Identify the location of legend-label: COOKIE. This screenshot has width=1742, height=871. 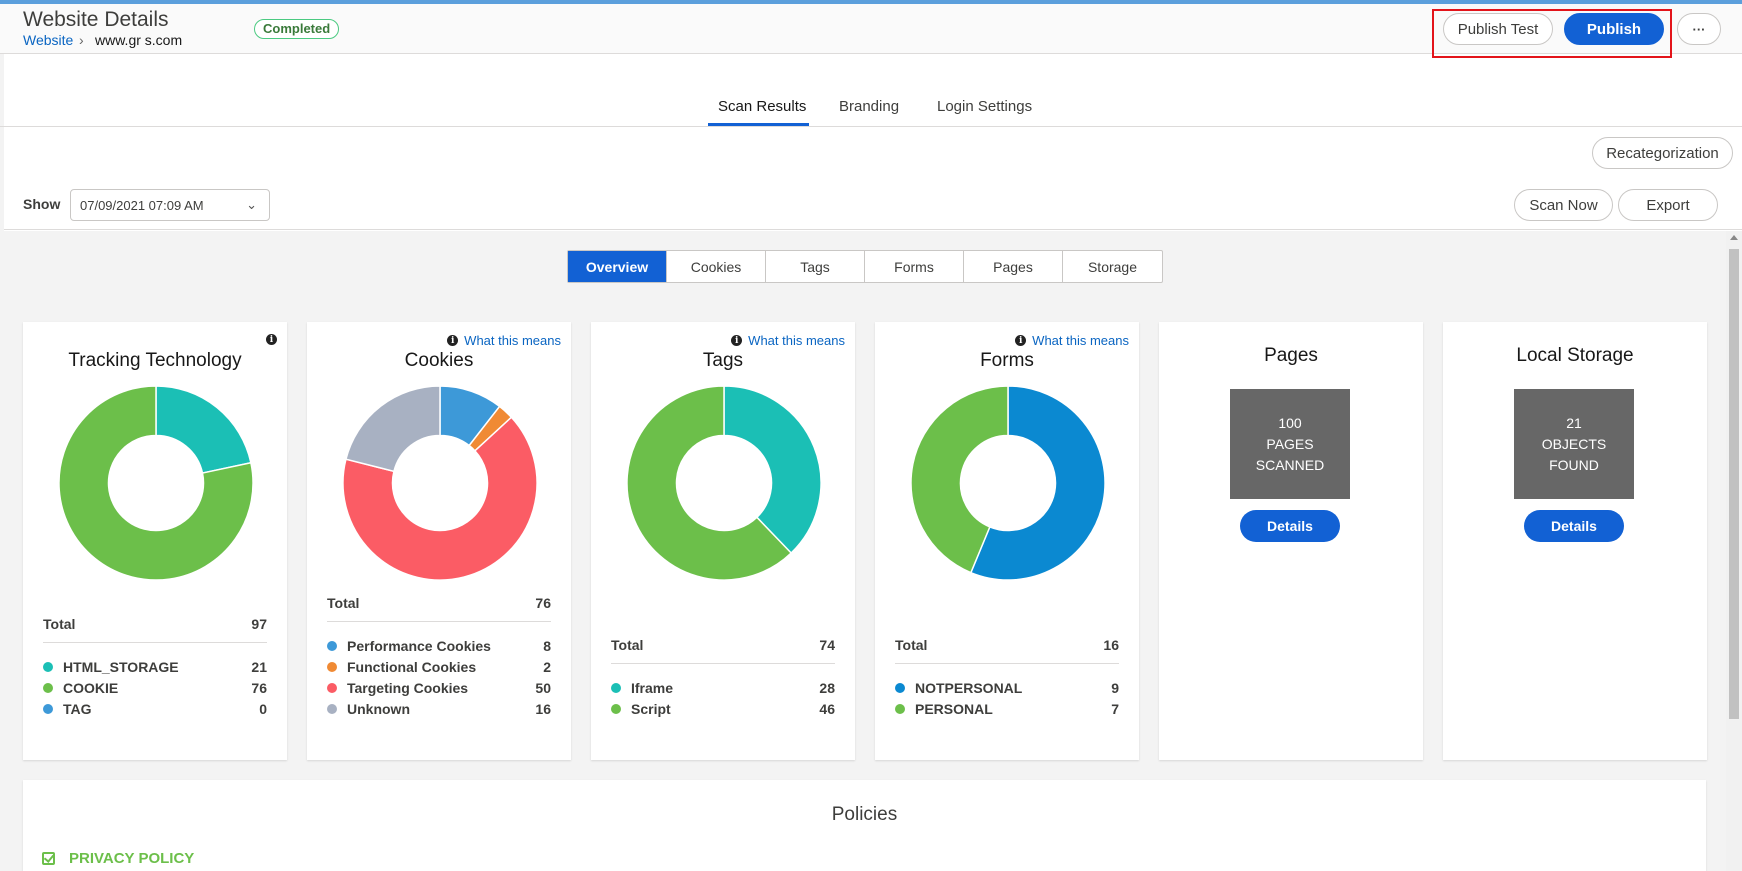
(91, 687).